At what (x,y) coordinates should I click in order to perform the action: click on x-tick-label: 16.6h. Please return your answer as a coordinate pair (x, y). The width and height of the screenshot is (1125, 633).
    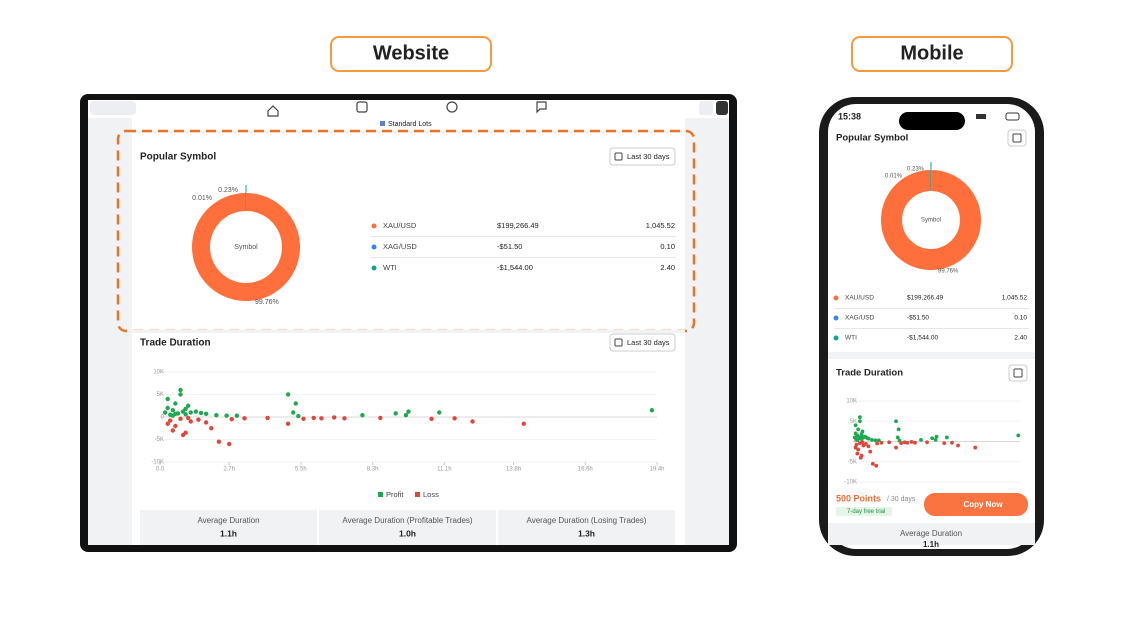
    Looking at the image, I should click on (585, 470).